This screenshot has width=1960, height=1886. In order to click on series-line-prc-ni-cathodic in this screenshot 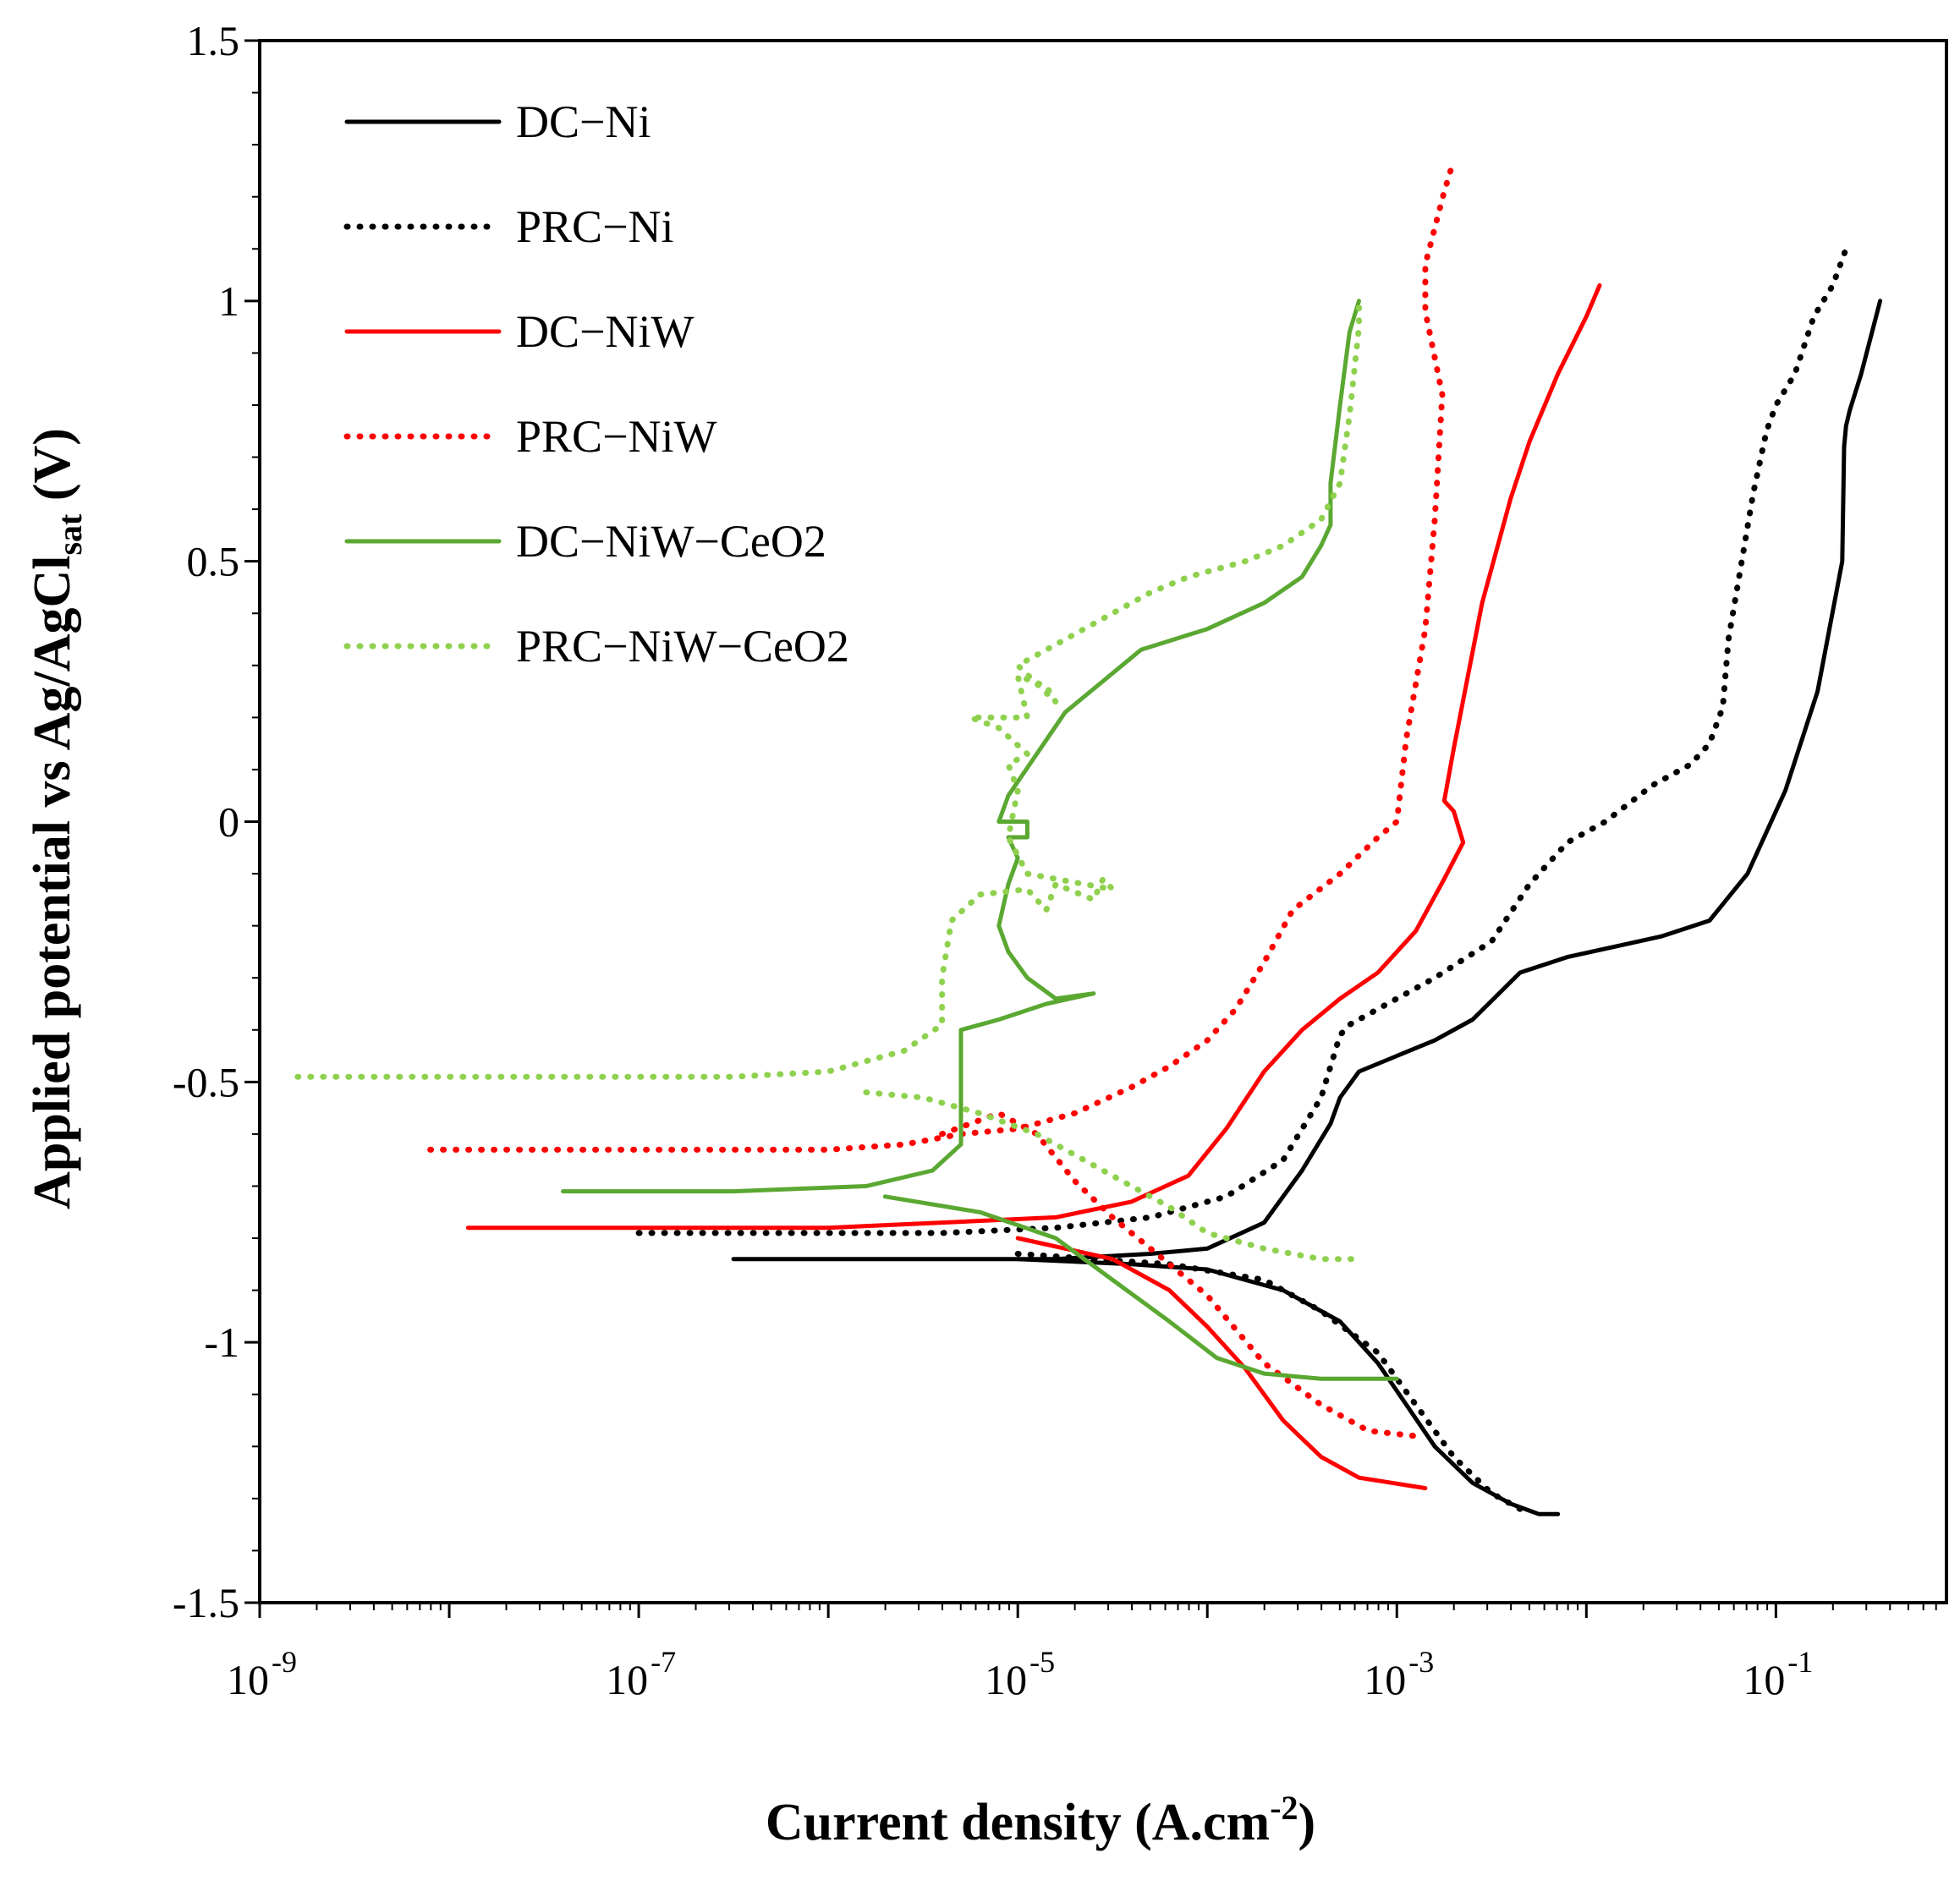, I will do `click(1273, 1384)`.